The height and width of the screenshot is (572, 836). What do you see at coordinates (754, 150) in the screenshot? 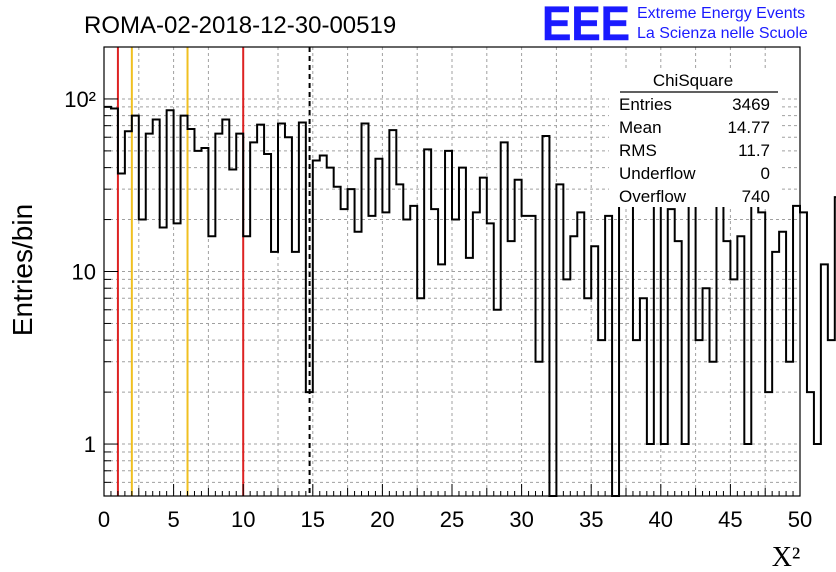
I see `stats-value-rms: 11.7` at bounding box center [754, 150].